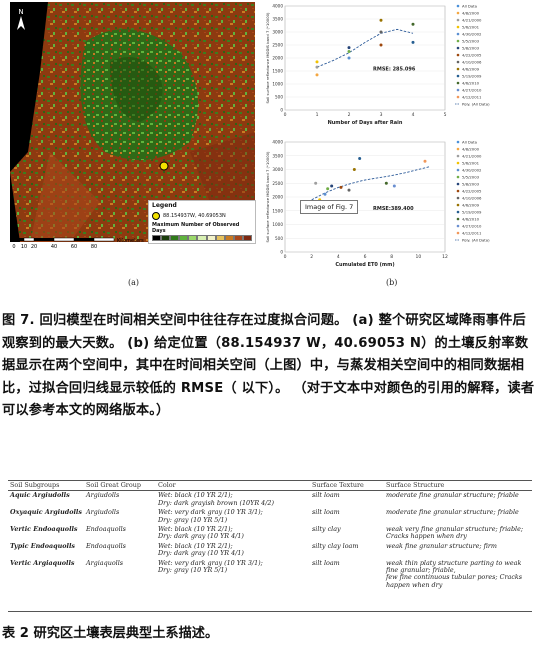 This screenshot has width=538, height=655. What do you see at coordinates (471, 83) in the screenshot?
I see `legend-label: 4/6/2010` at bounding box center [471, 83].